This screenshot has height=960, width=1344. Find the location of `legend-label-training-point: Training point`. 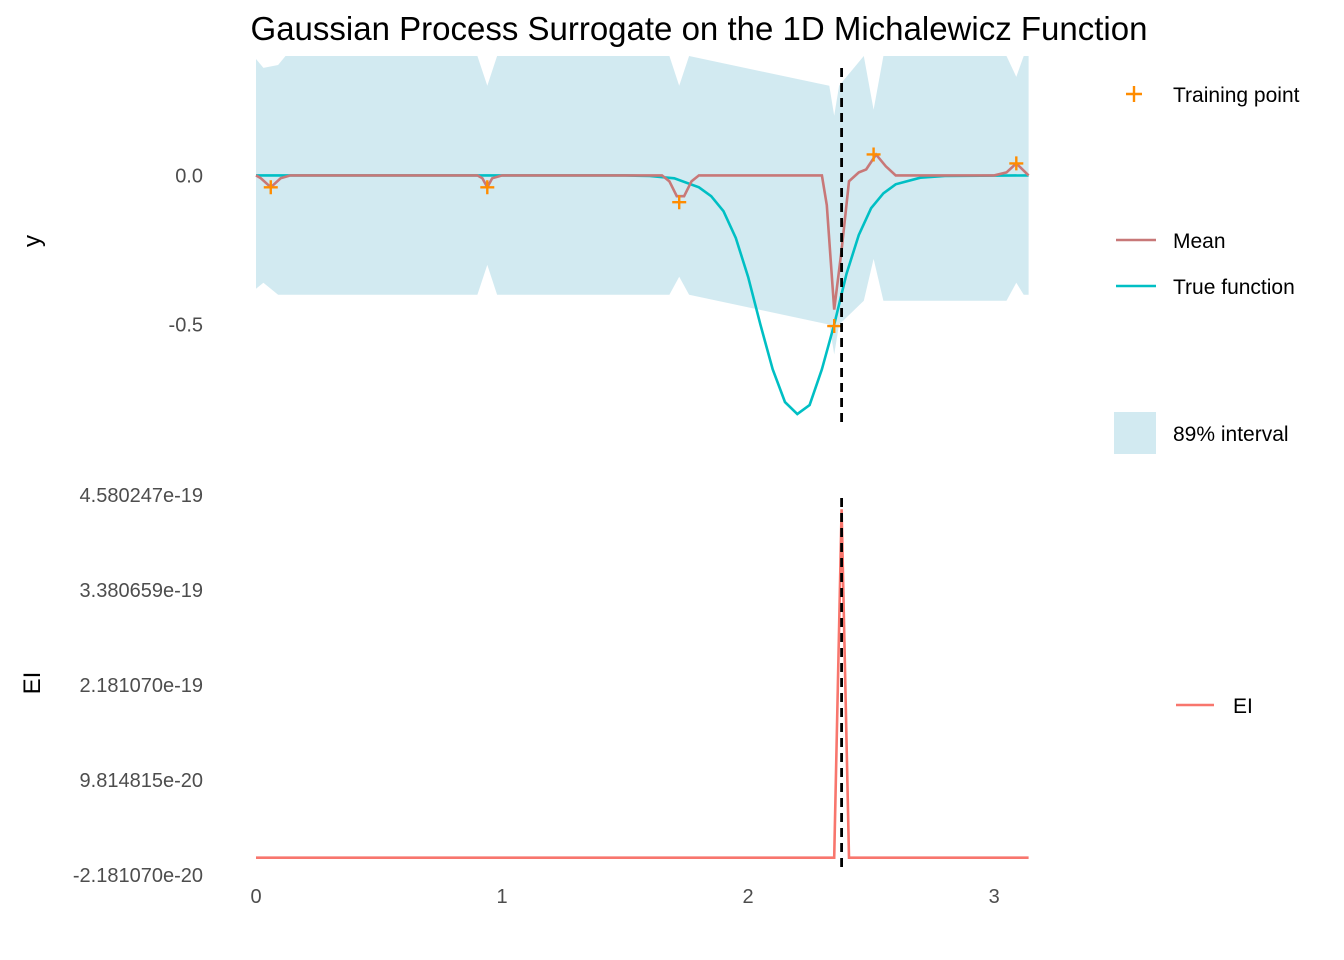

legend-label-training-point: Training point is located at coordinates (1236, 95).